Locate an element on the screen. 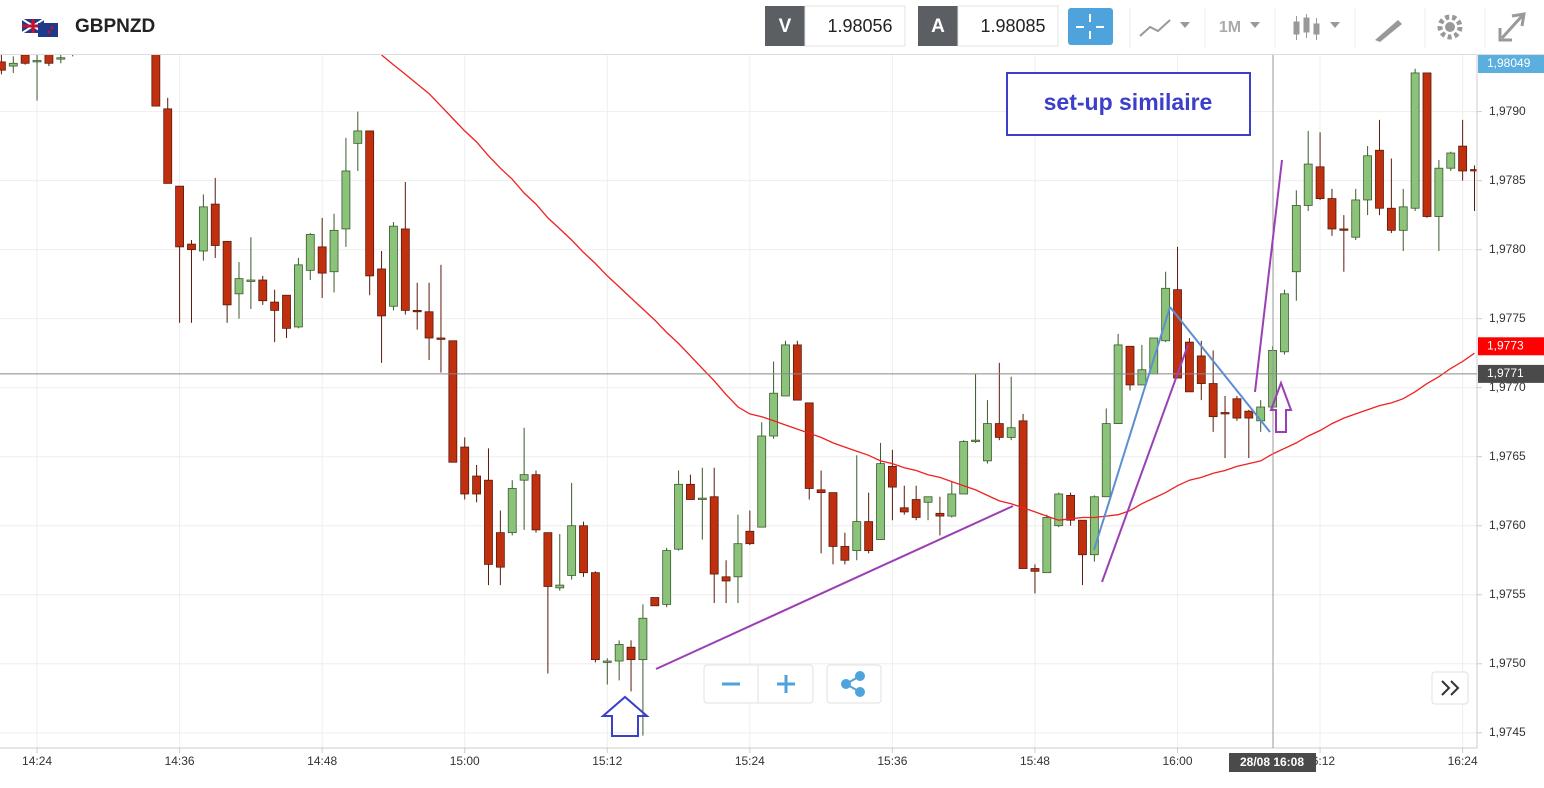  price-marker is located at coordinates (1511, 346).